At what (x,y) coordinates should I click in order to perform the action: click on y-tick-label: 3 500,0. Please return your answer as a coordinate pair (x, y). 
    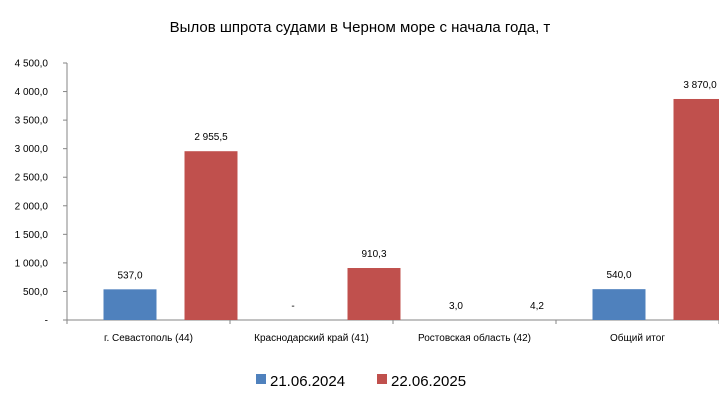
    Looking at the image, I should click on (32, 121).